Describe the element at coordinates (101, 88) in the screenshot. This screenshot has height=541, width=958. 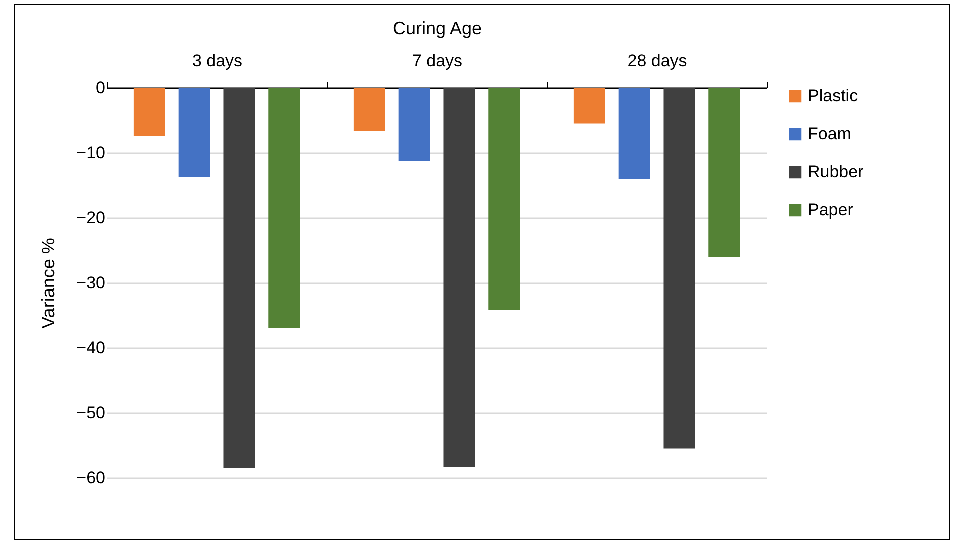
I see `y-tick-label: 0` at that location.